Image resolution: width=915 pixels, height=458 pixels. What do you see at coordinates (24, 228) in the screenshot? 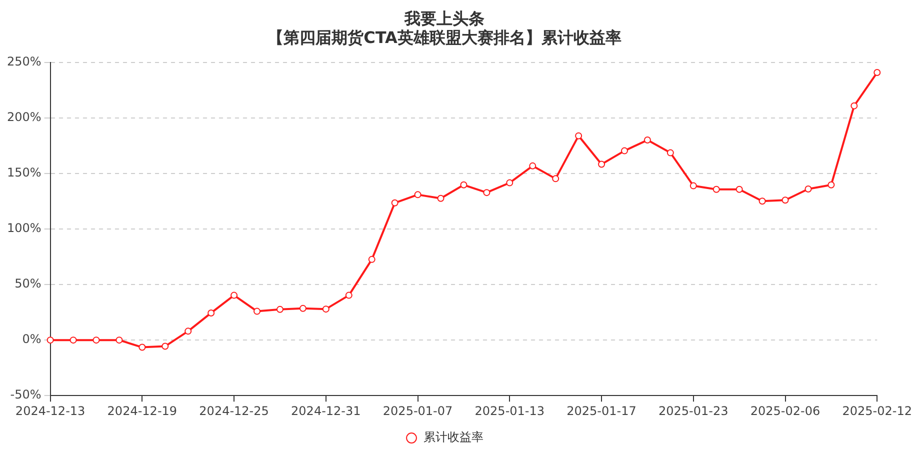
I see `y-tick-label: 100%` at bounding box center [24, 228].